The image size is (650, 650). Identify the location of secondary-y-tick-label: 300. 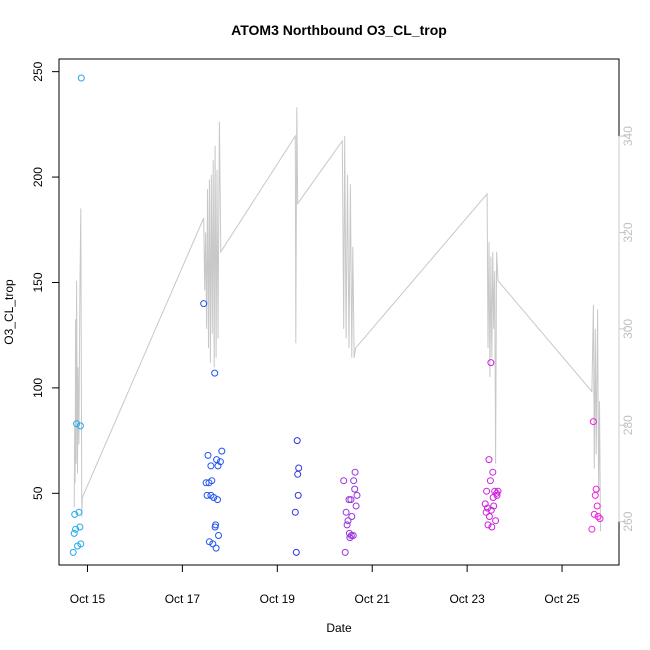
(628, 329).